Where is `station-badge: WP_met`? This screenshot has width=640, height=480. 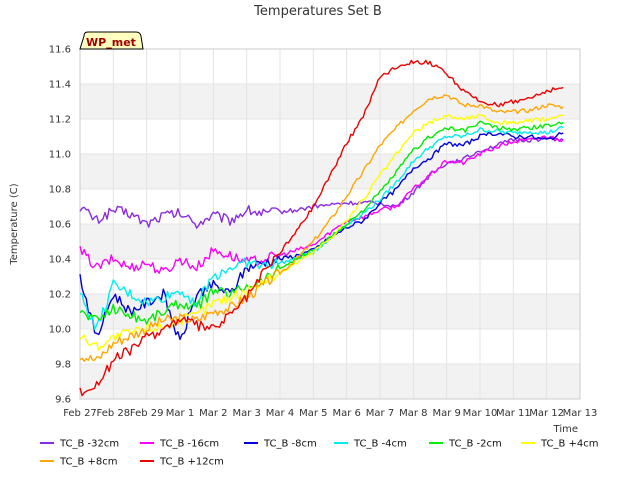 station-badge: WP_met is located at coordinates (111, 40).